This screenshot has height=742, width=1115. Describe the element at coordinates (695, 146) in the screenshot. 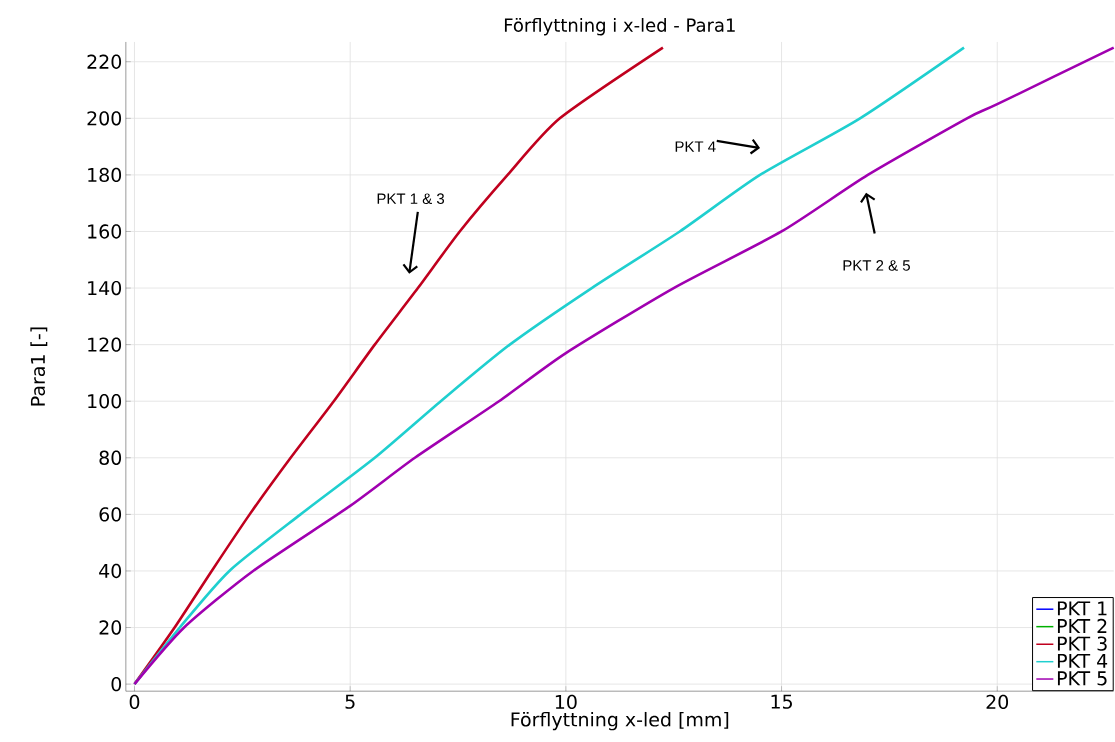

I see `annotation: PKT 4` at that location.